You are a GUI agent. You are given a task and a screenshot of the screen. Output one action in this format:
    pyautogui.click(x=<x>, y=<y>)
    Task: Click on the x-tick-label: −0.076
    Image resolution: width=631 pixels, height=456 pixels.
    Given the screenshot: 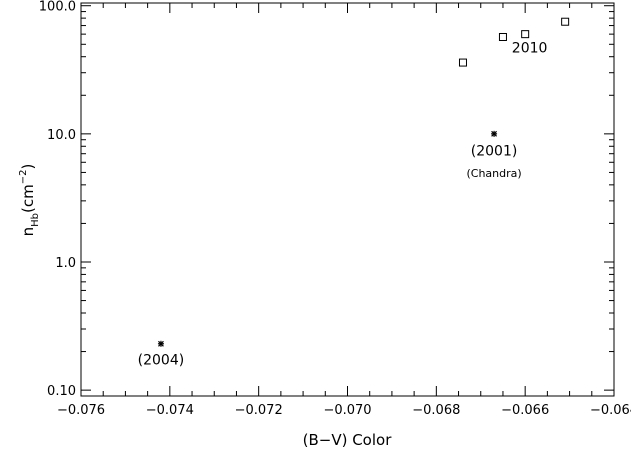 What is the action you would take?
    pyautogui.click(x=81, y=410)
    